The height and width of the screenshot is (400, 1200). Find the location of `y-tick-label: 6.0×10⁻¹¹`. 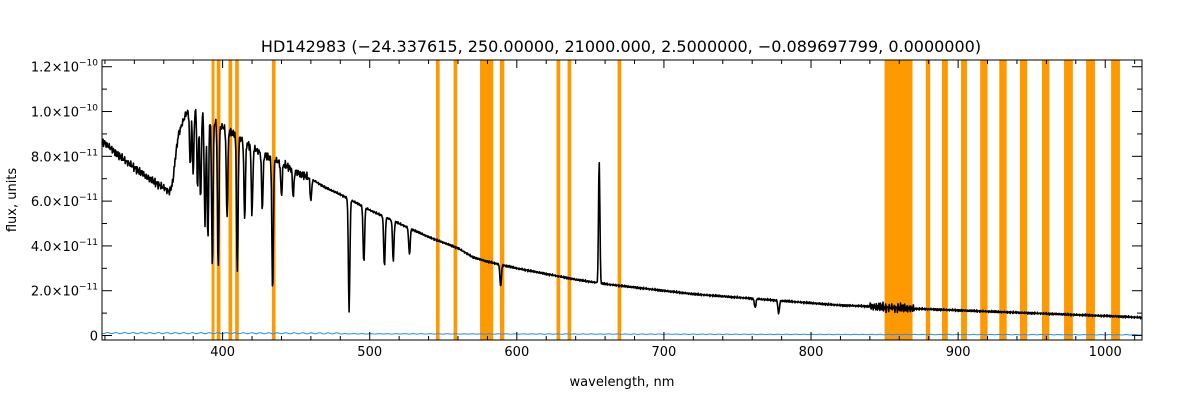

y-tick-label: 6.0×10⁻¹¹ is located at coordinates (64, 201).